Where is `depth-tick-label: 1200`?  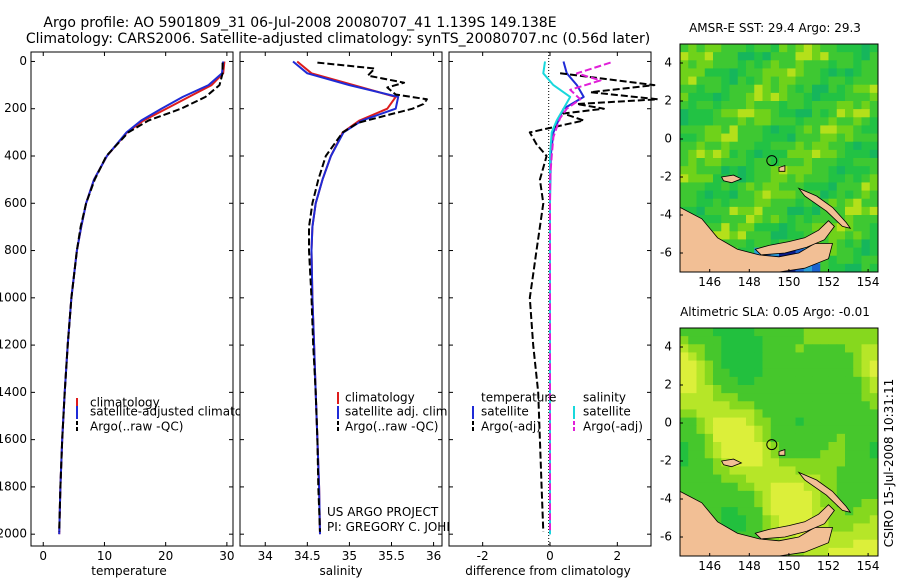
depth-tick-label: 1200 is located at coordinates (13, 345).